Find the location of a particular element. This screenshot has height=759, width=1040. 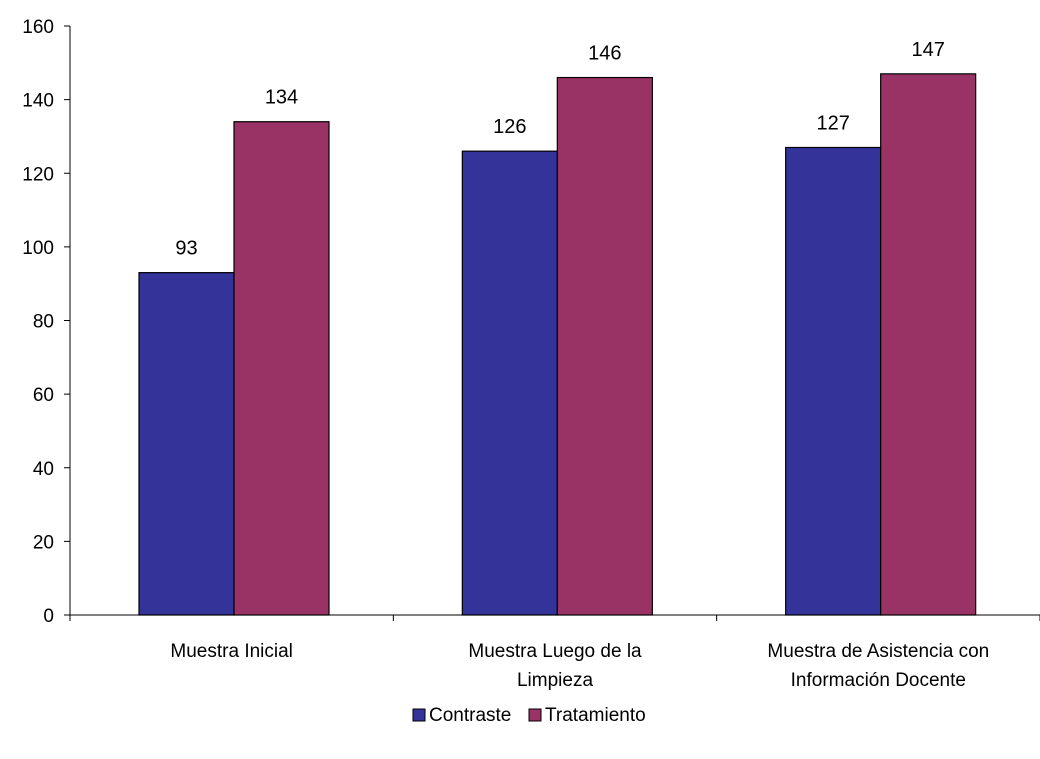

y-tick-label: 120 is located at coordinates (38, 174).